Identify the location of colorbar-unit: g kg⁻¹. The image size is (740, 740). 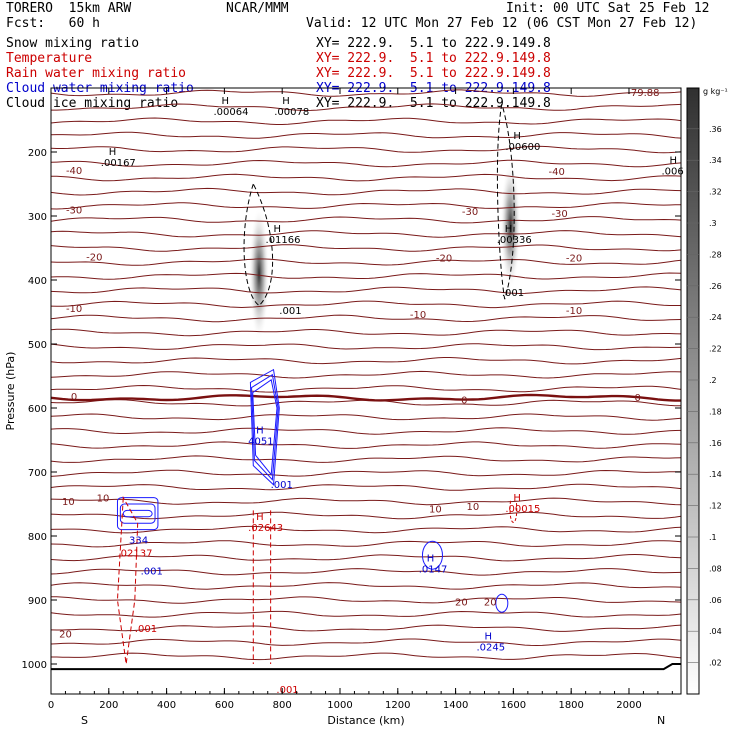
(715, 91).